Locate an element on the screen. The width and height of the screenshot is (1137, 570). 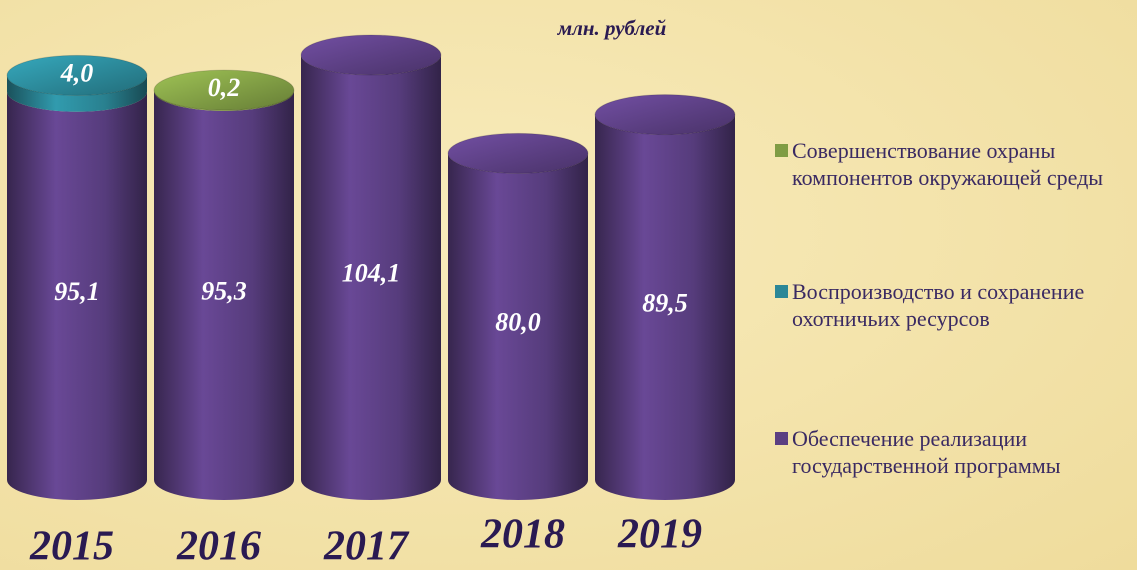
value-label: 95,3 is located at coordinates (224, 290).